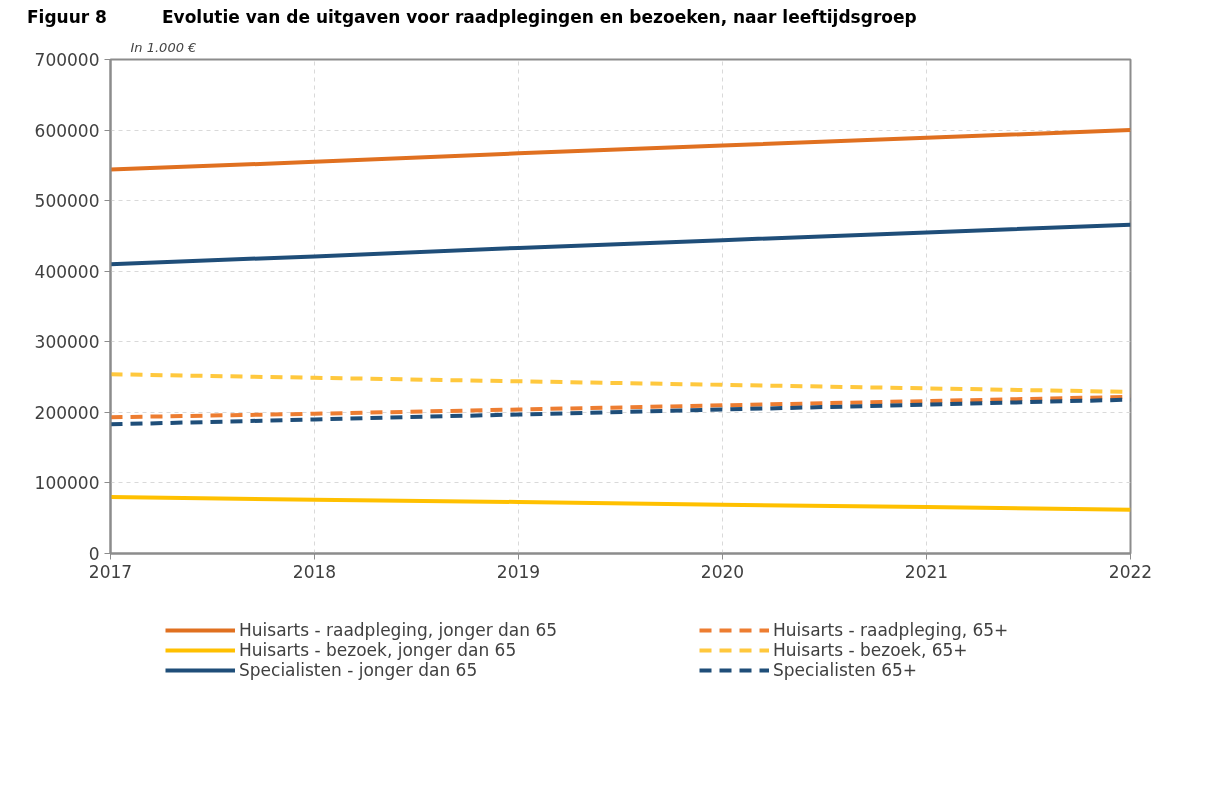  Describe the element at coordinates (314, 571) in the screenshot. I see `x-tick-label: 2018` at that location.